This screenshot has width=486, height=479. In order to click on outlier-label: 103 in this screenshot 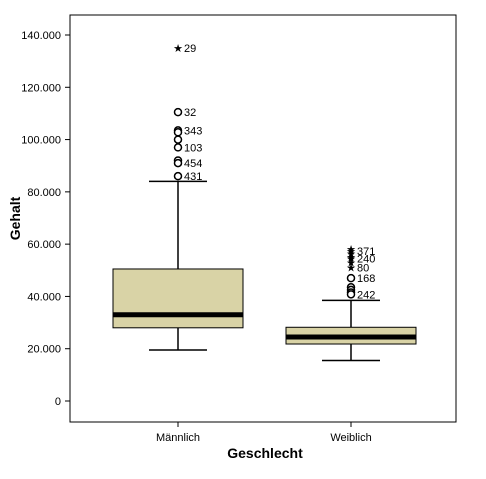, I will do `click(193, 148)`.